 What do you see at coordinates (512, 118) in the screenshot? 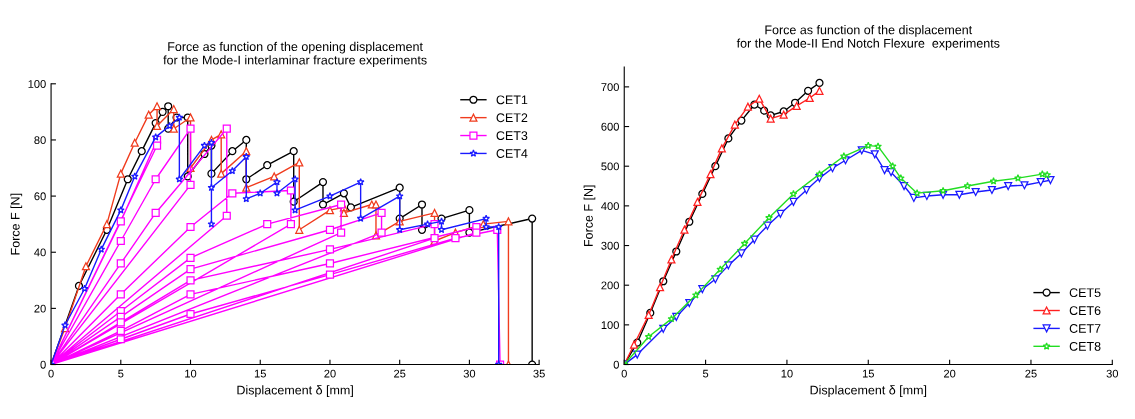
I see `legend-label: CET2` at bounding box center [512, 118].